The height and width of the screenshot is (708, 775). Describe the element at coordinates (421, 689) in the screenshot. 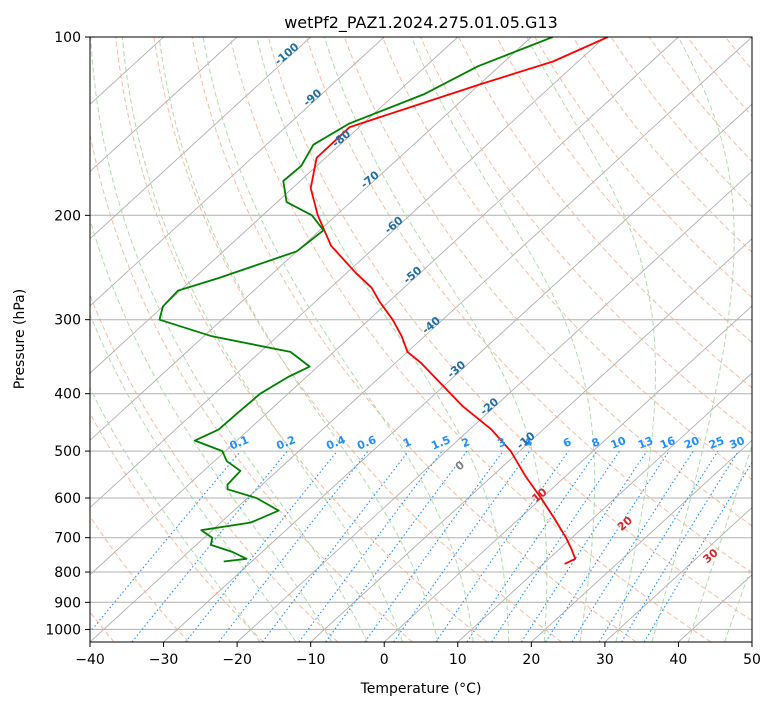

I see `x-axis-label: Temperature (°C)` at that location.